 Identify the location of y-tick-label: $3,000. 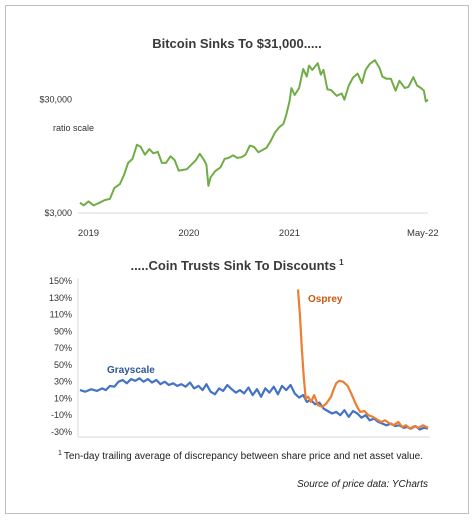
(58, 213).